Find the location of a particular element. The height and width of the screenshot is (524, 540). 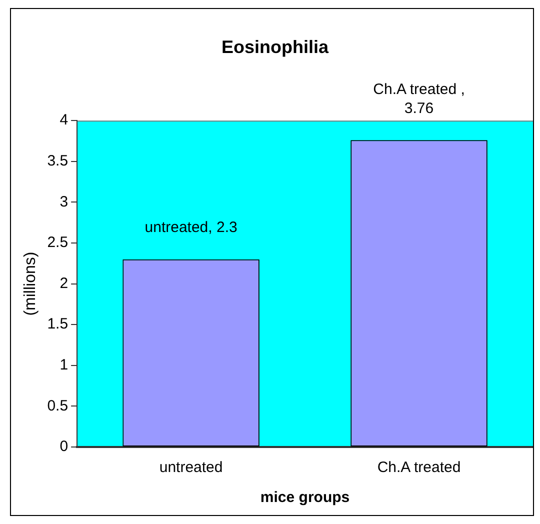

data-label: untreated, 2.3 is located at coordinates (191, 227).